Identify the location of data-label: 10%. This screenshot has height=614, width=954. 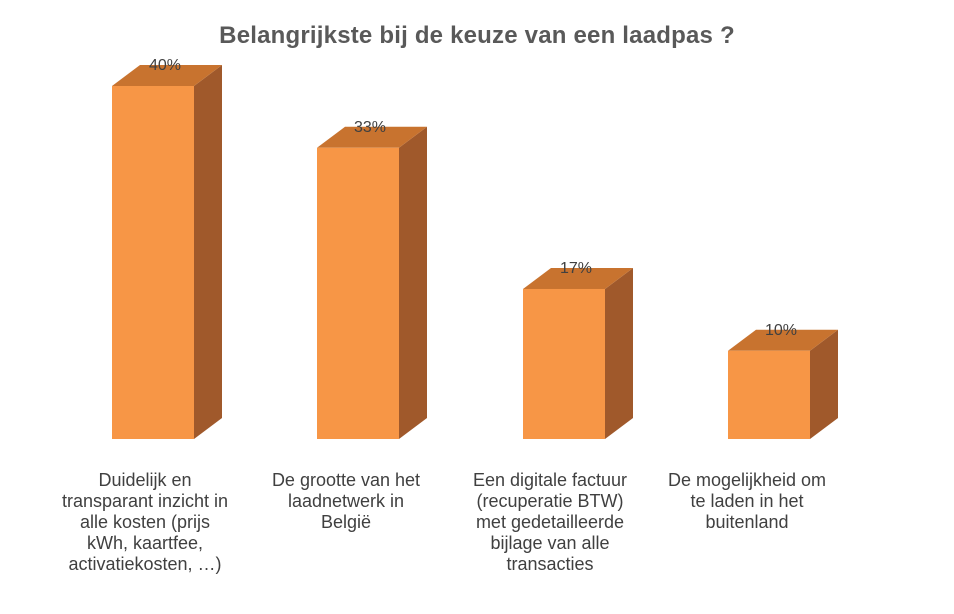
(781, 330).